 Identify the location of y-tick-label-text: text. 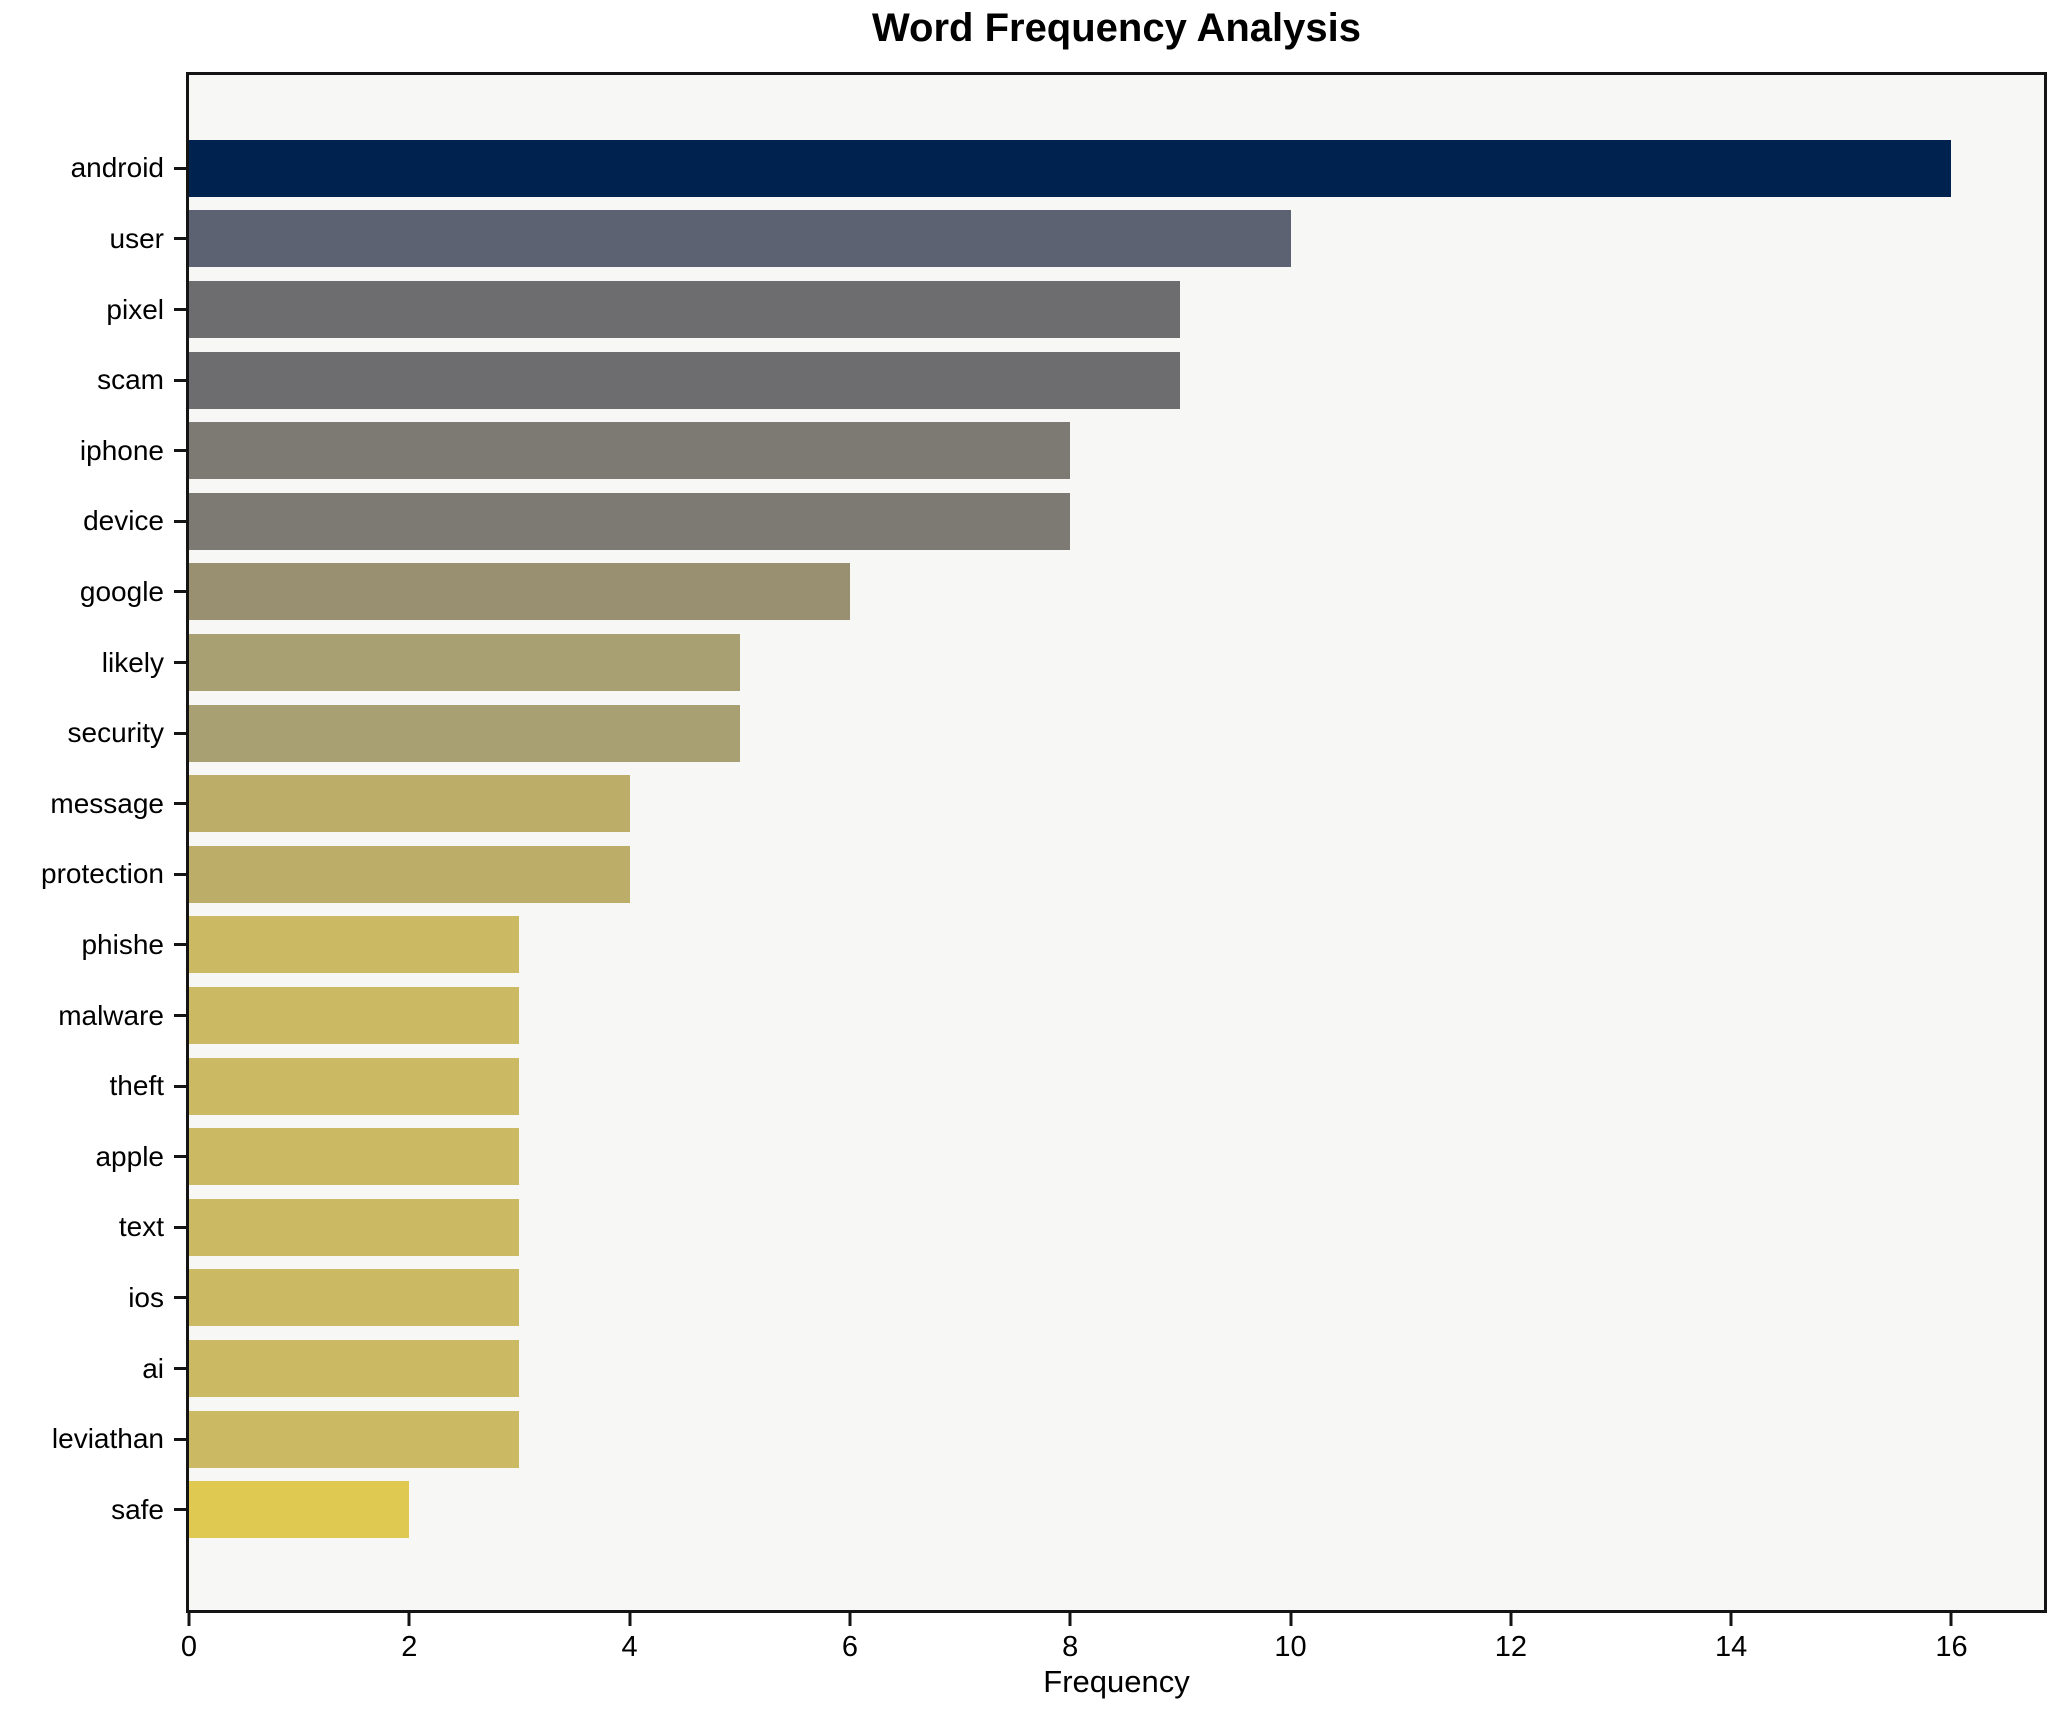
(141, 1227).